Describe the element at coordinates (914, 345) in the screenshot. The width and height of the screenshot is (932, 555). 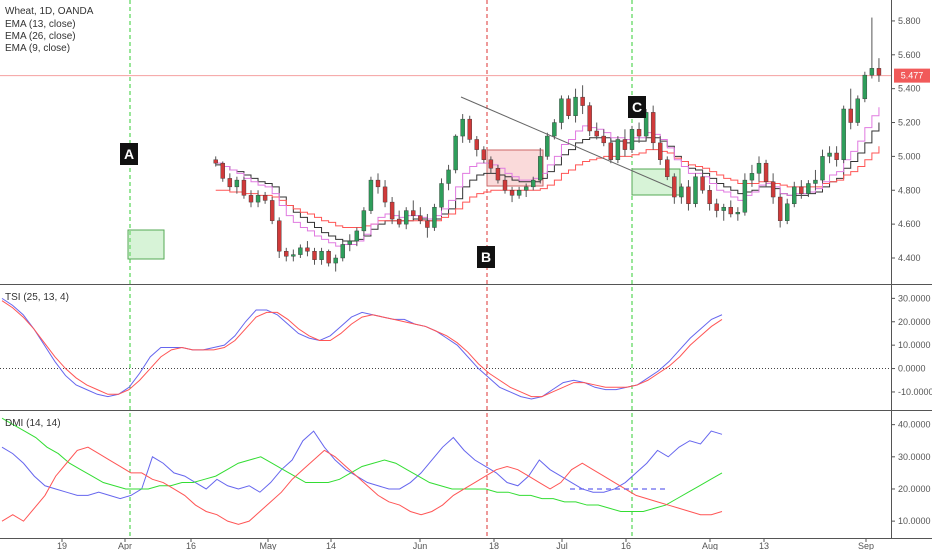
I see `tsi-tick-label: 10.0000` at that location.